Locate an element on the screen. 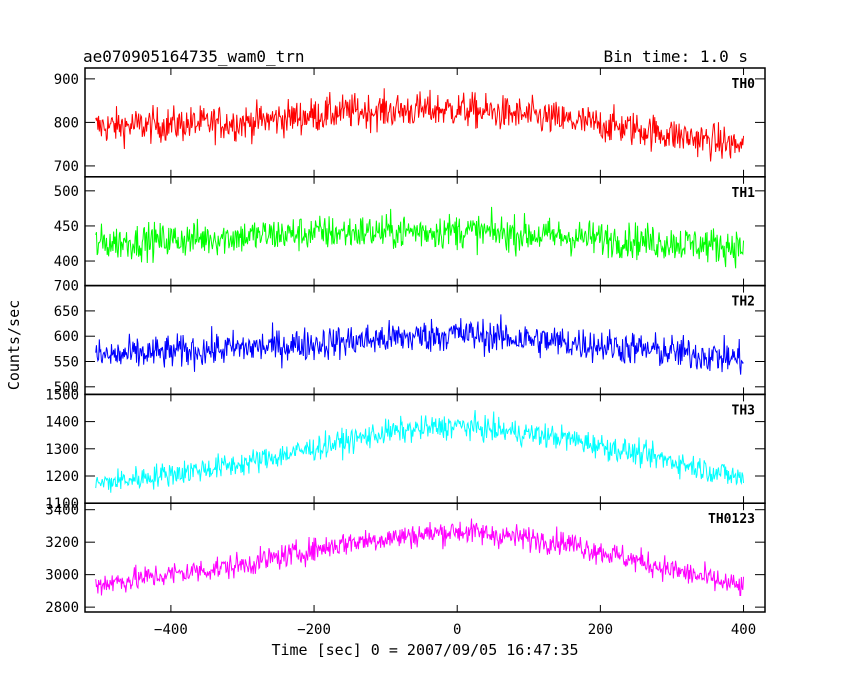 The image size is (850, 680). series-line-th3 is located at coordinates (420, 451).